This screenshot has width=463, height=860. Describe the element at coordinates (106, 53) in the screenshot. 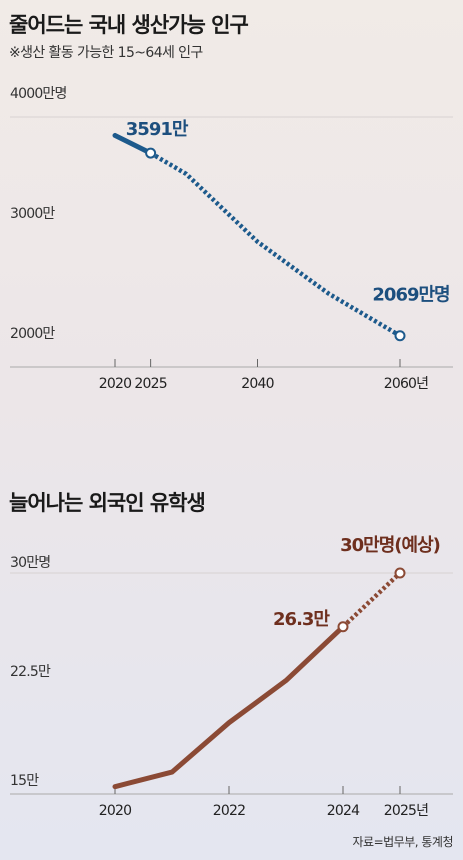

I see `chart1-subtitle: ※생산 활동 가능한 15~64세 인구` at that location.